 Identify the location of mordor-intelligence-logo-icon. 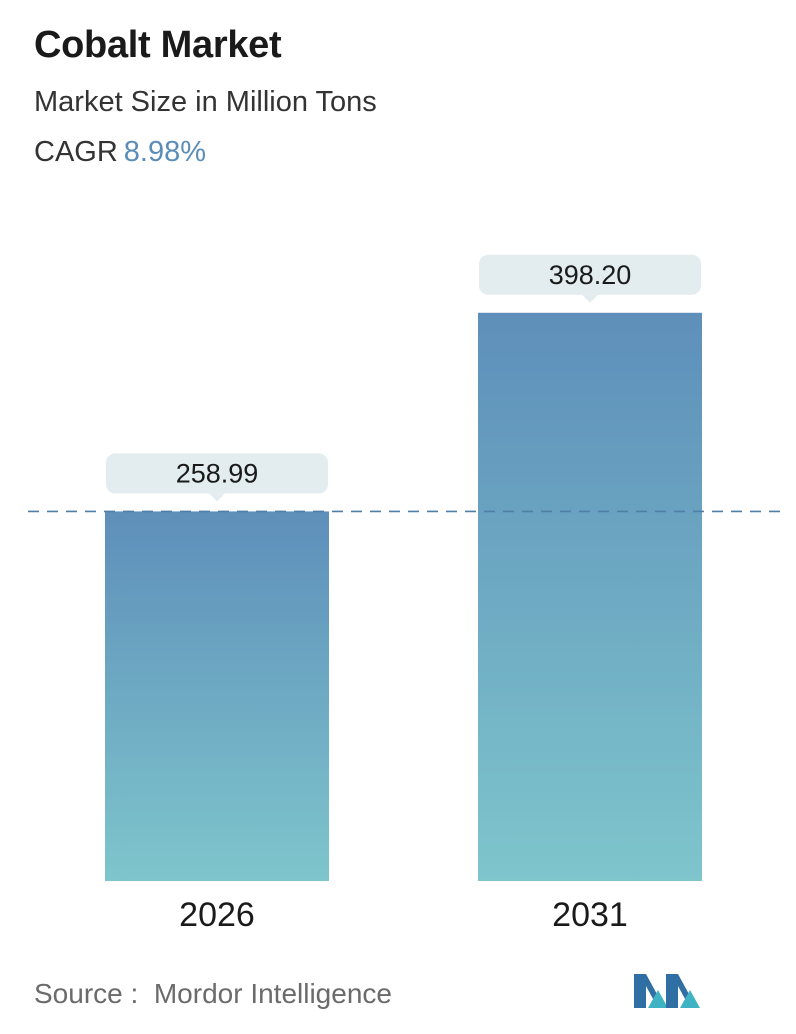
(667, 991).